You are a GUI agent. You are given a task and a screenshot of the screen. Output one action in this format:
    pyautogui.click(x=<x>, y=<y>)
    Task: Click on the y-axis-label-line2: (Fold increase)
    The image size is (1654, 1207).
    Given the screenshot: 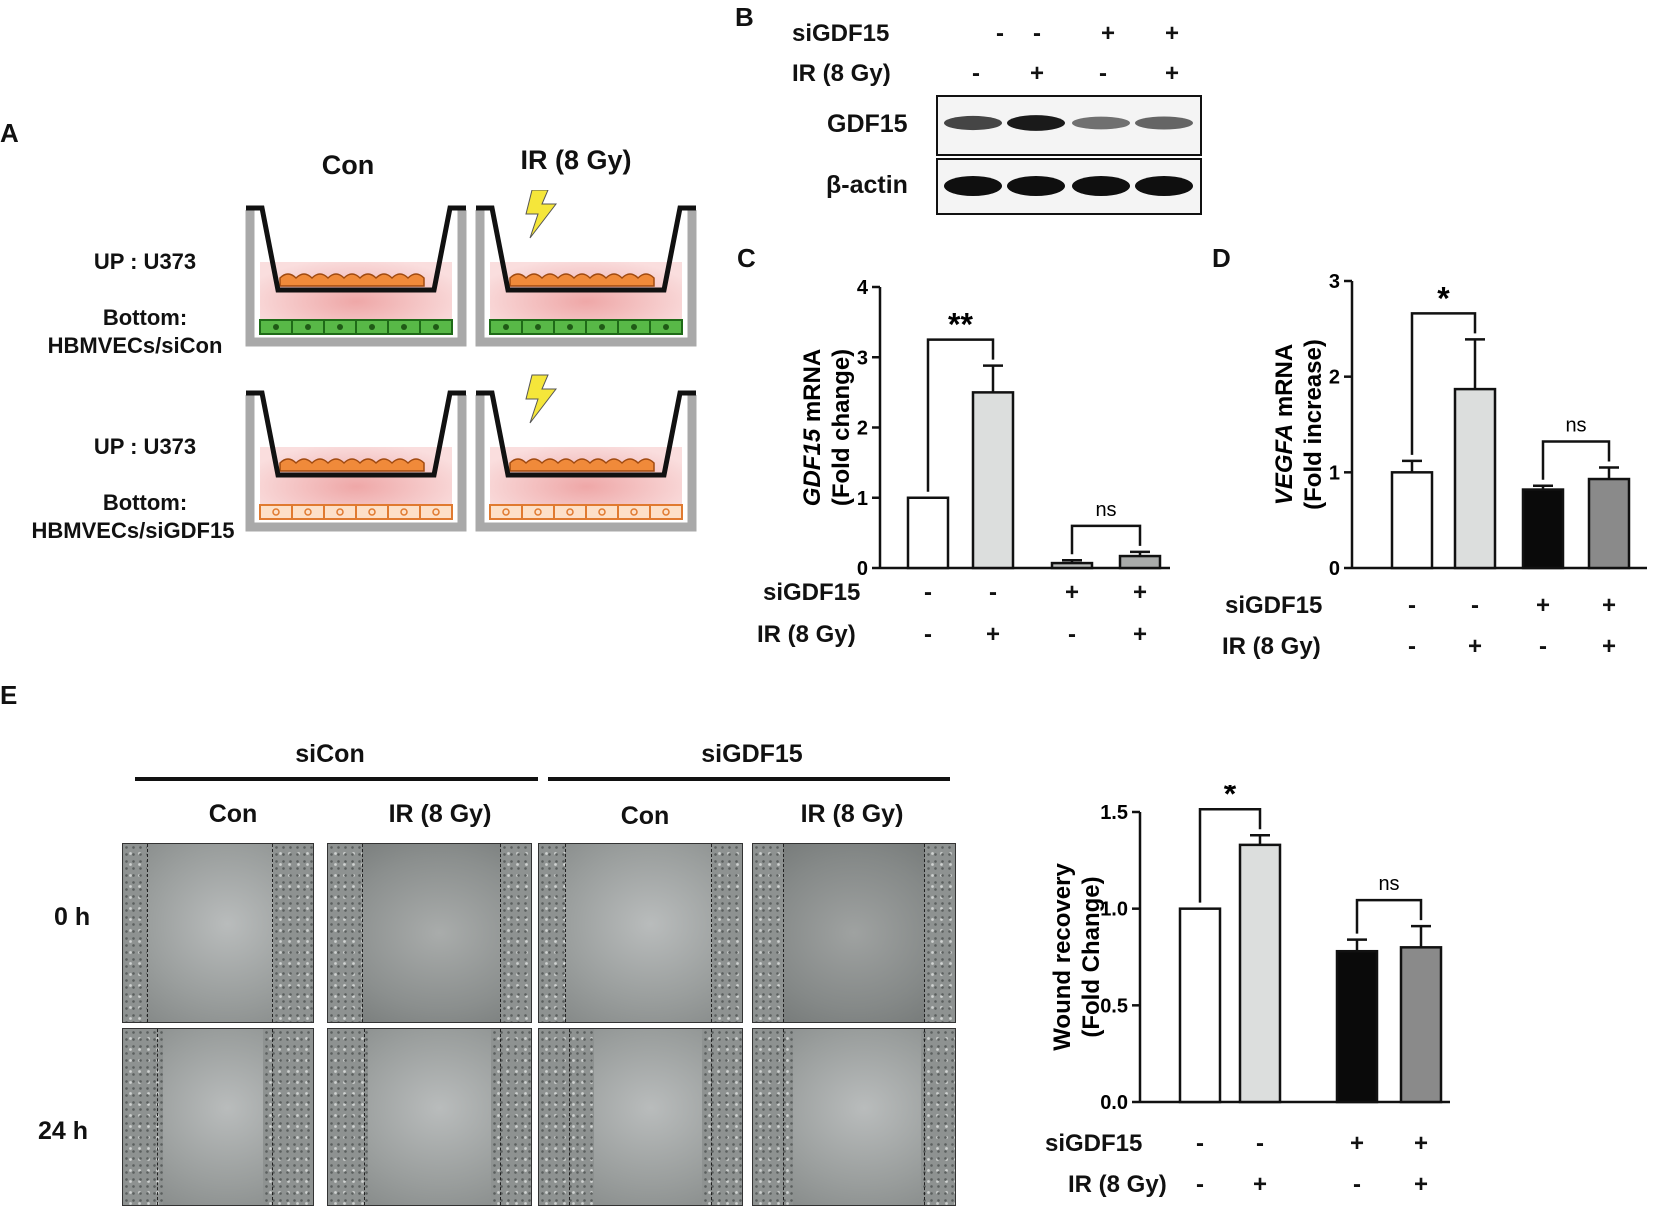 What is the action you would take?
    pyautogui.click(x=1313, y=424)
    